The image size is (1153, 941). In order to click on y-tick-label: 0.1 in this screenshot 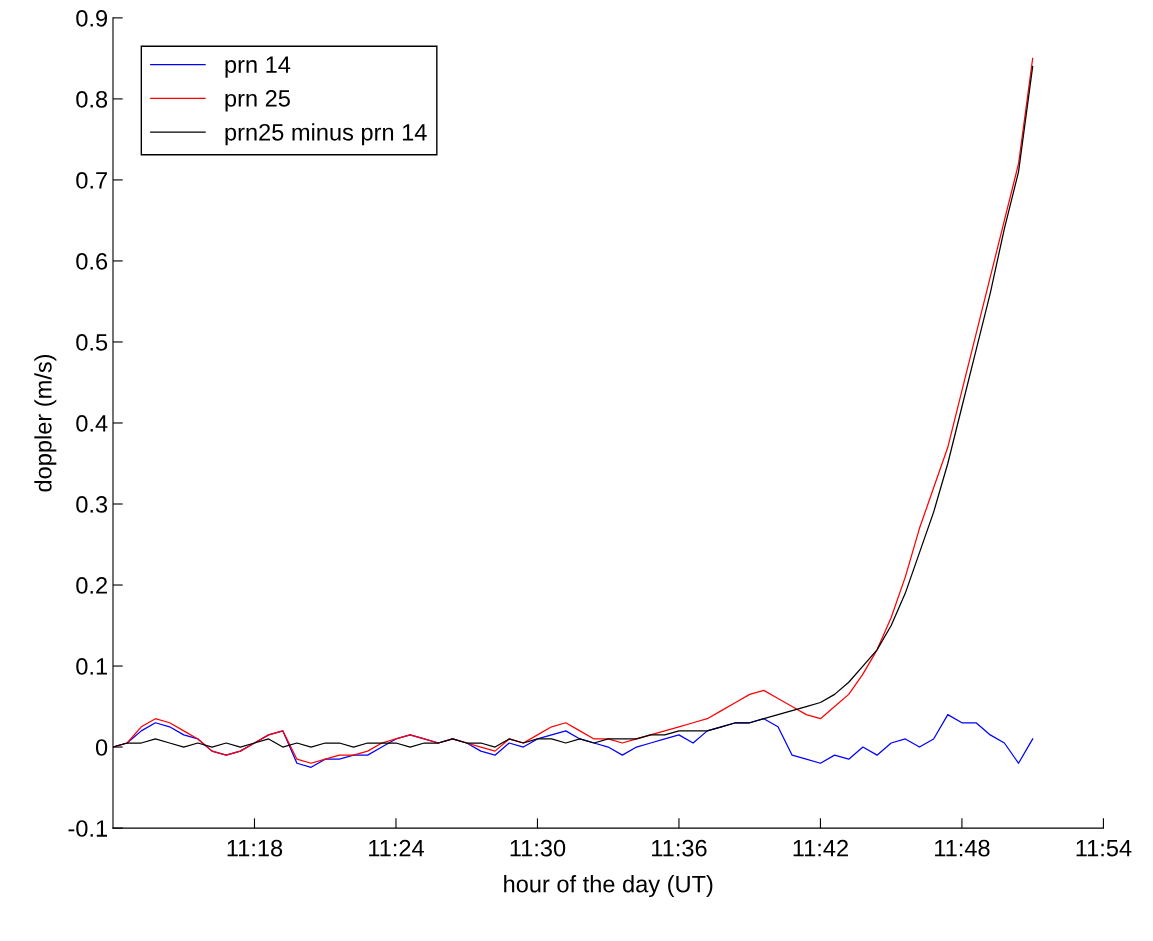, I will do `click(91, 666)`.